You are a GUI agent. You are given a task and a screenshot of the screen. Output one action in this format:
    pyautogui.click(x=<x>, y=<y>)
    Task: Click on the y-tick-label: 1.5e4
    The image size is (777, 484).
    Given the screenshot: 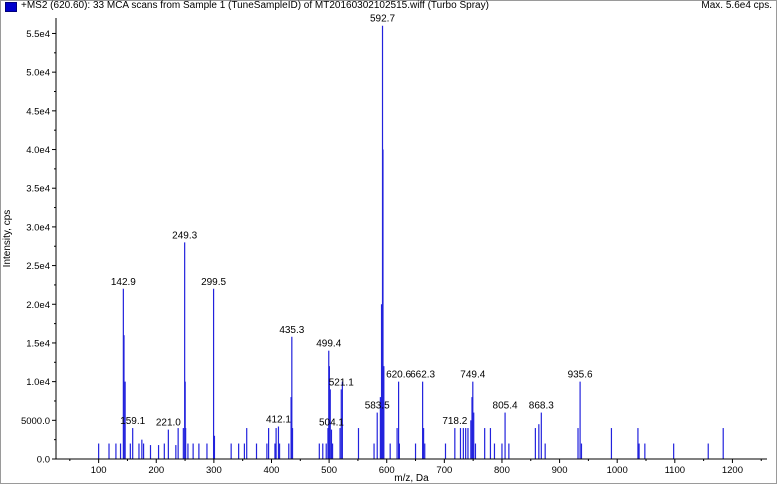 What is the action you would take?
    pyautogui.click(x=38, y=343)
    